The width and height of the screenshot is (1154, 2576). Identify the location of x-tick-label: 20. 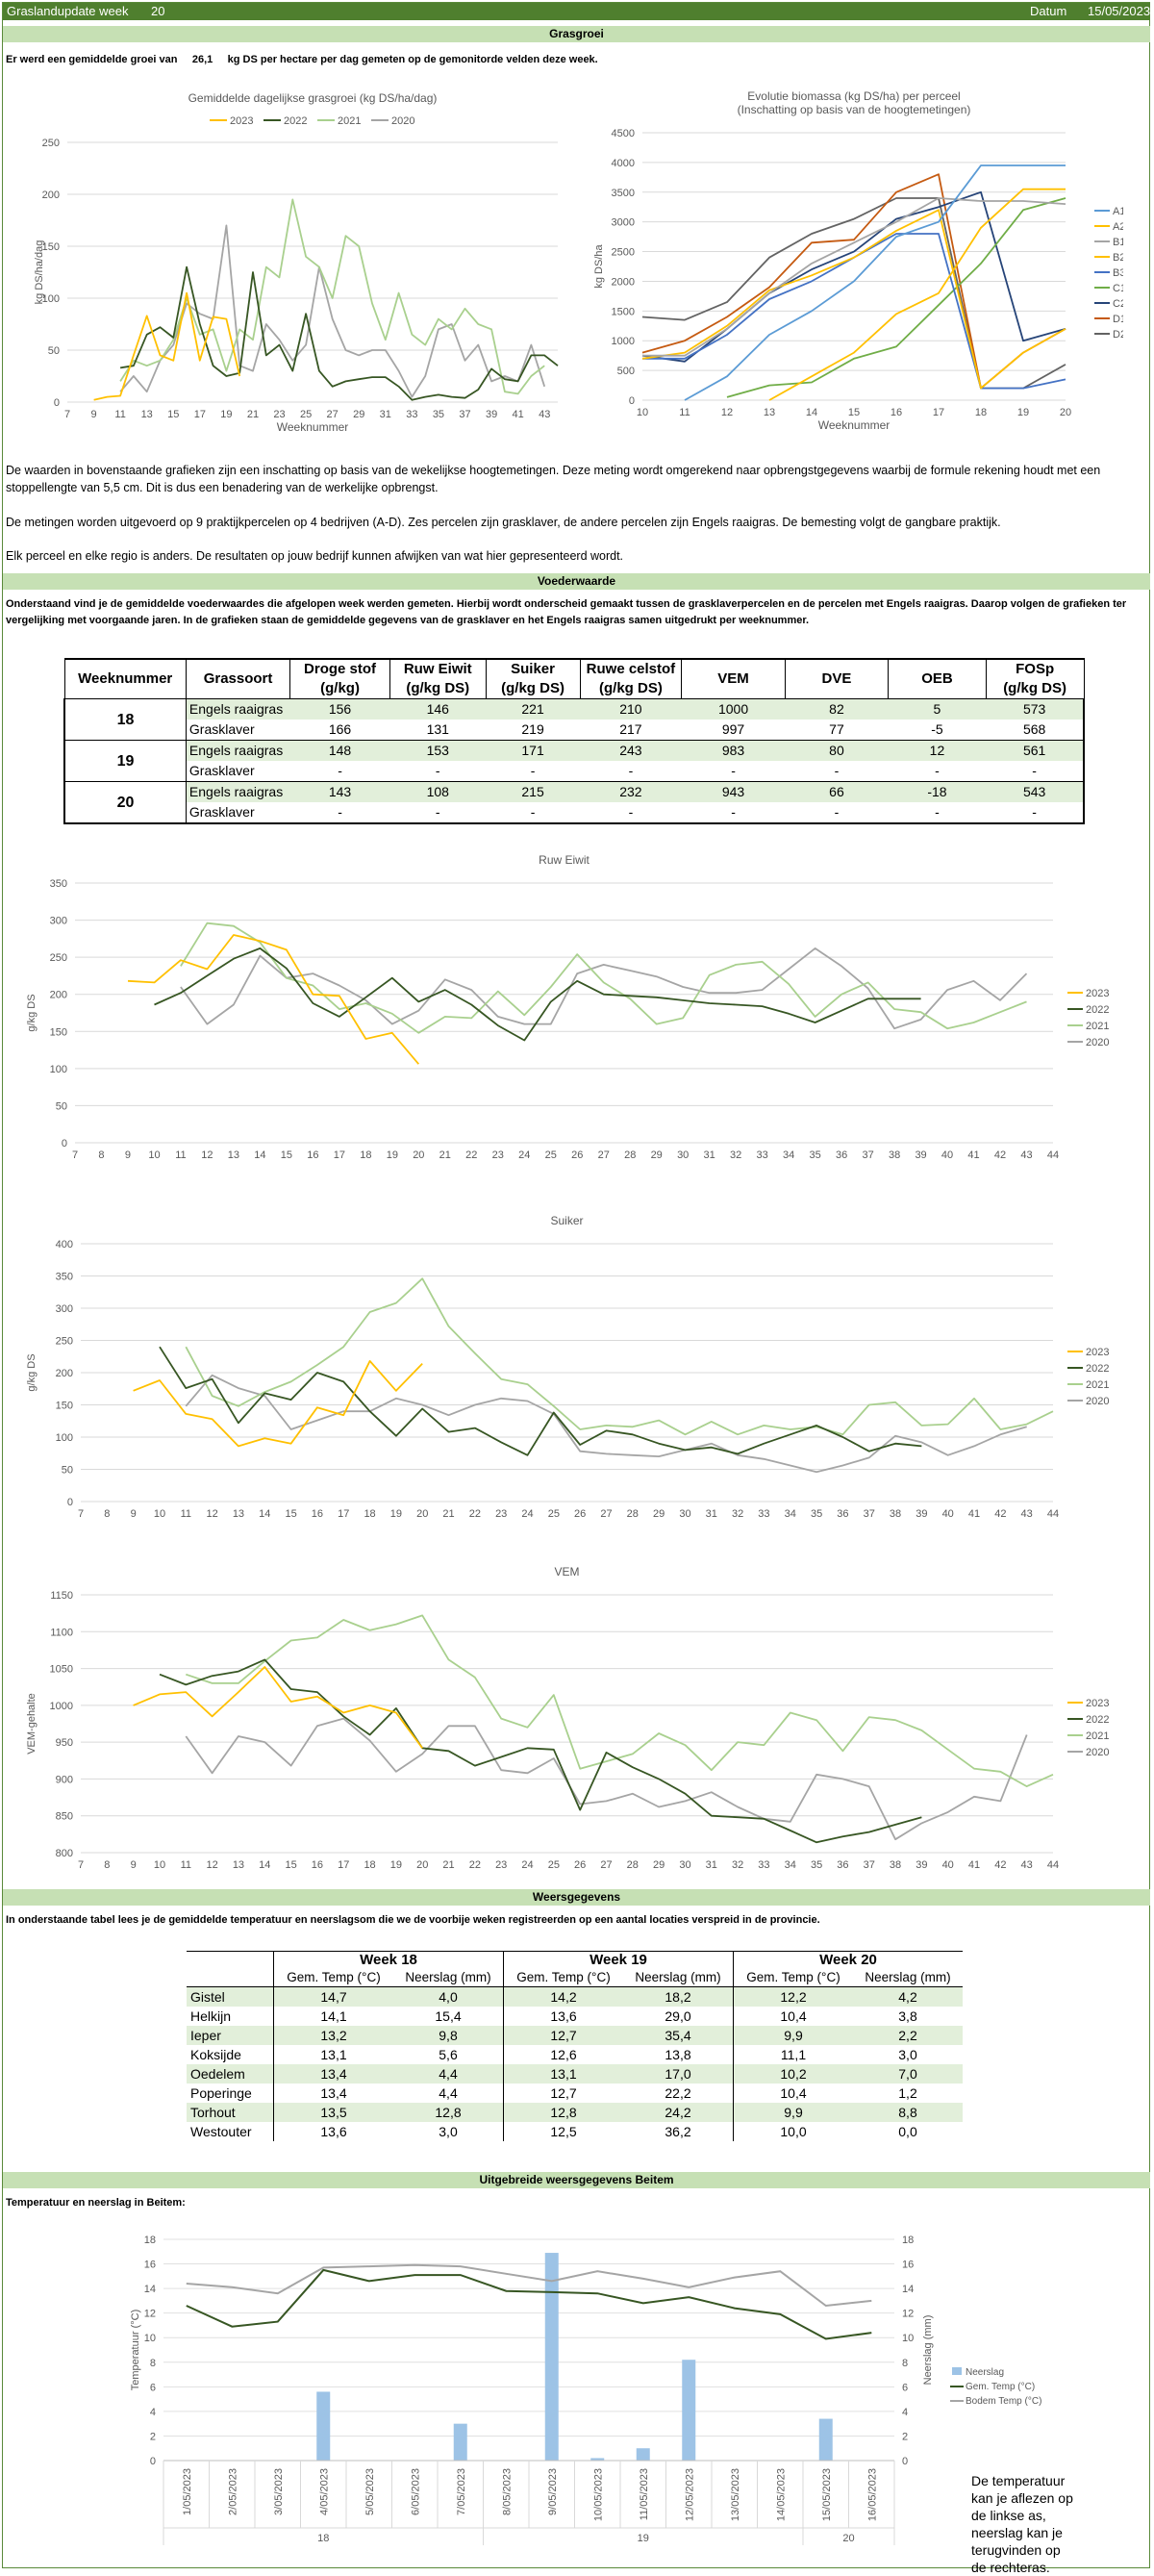
(419, 1155).